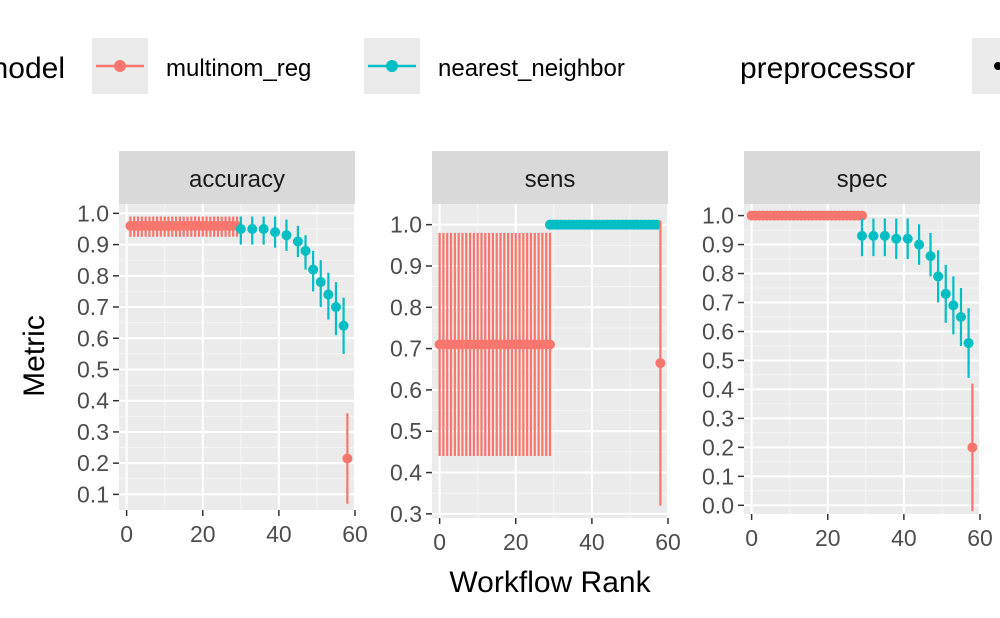 The height and width of the screenshot is (618, 1000). Describe the element at coordinates (550, 582) in the screenshot. I see `x-axis-title: Workflow Rank` at that location.